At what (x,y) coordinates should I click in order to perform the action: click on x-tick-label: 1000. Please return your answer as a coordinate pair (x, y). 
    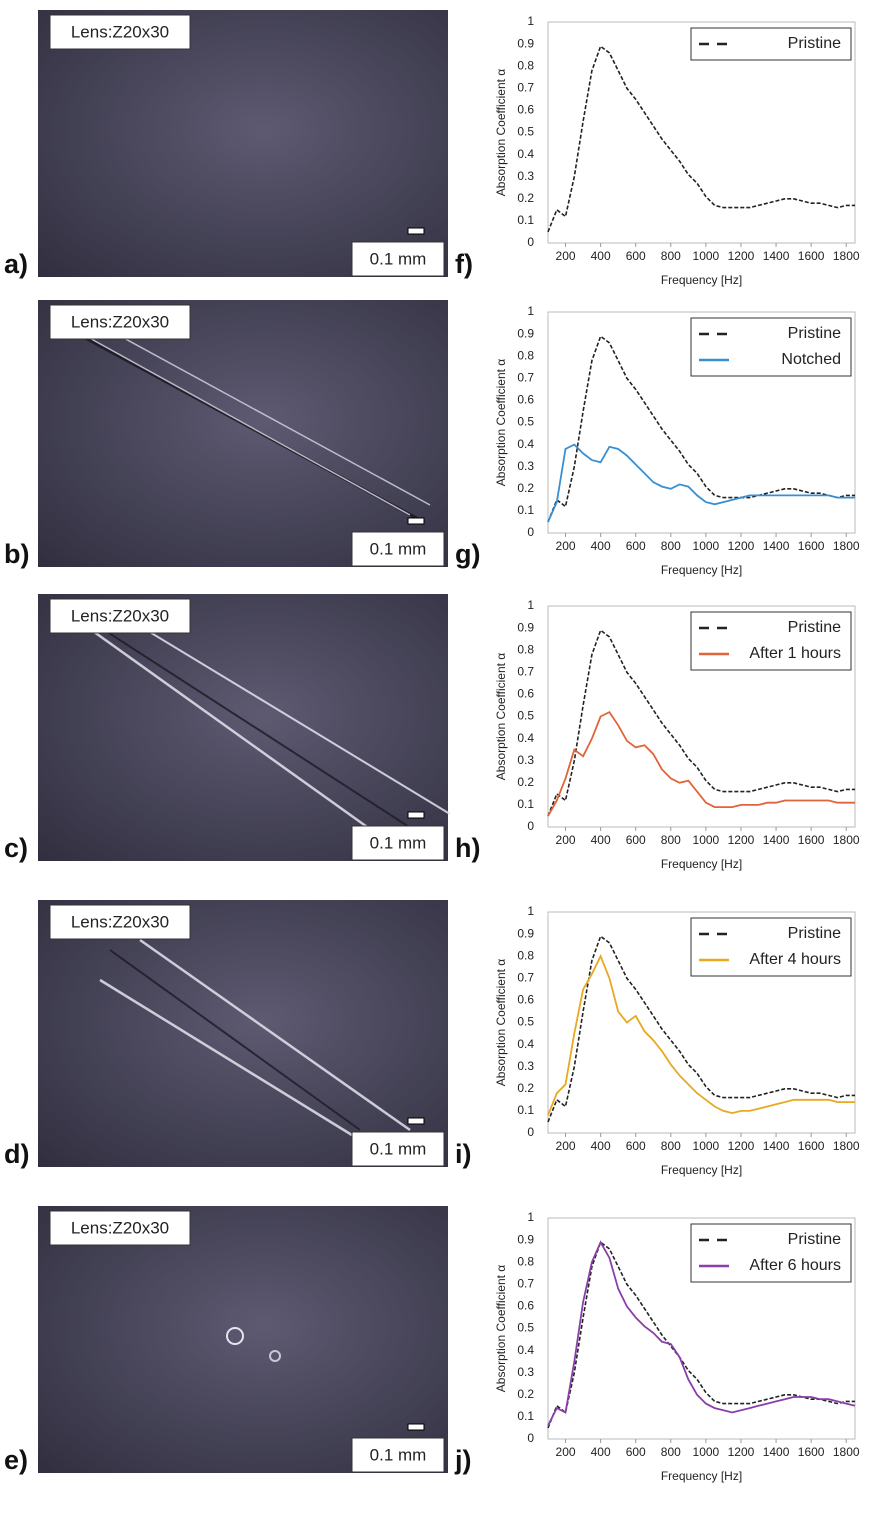
    Looking at the image, I should click on (706, 1146).